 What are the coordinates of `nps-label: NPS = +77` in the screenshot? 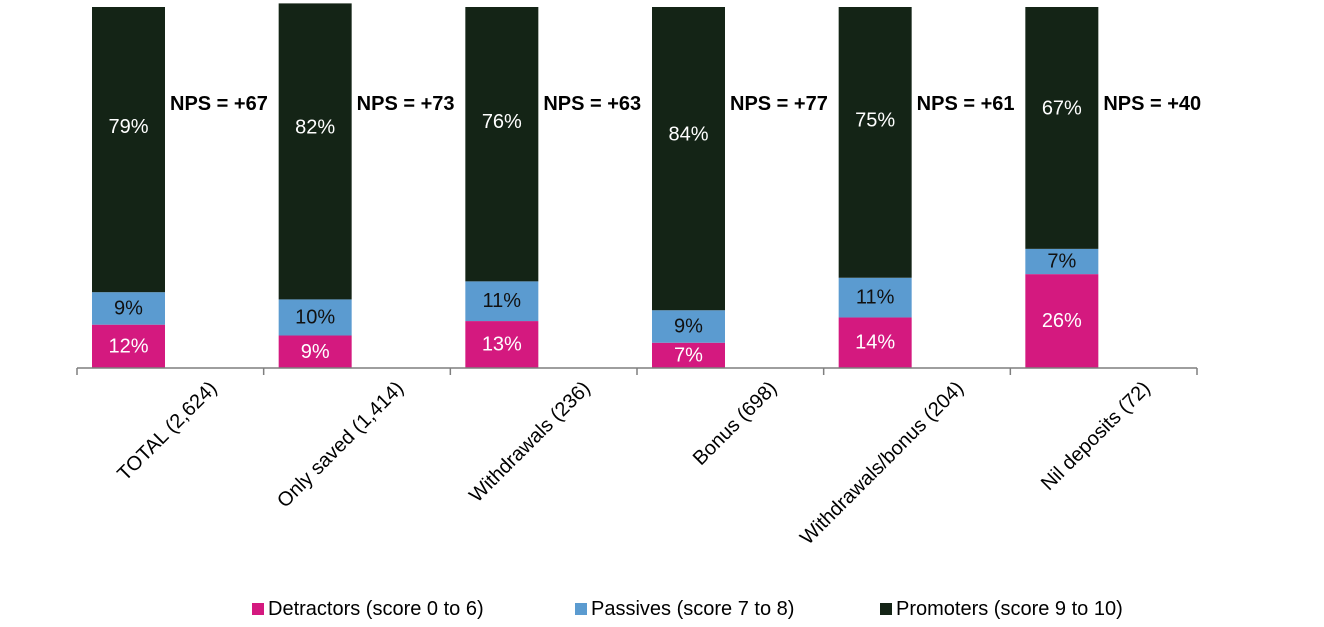 It's located at (779, 104).